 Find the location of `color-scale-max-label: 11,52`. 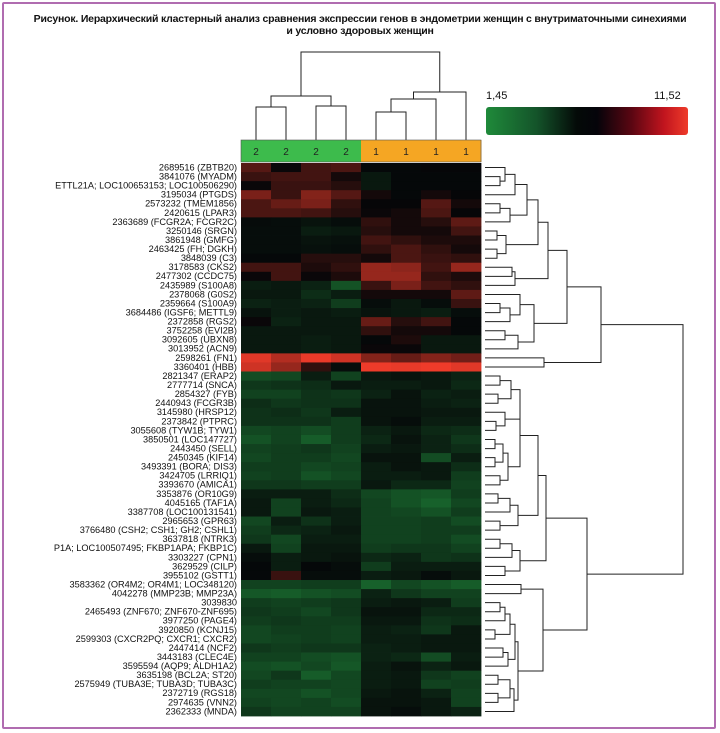

color-scale-max-label: 11,52 is located at coordinates (667, 96).